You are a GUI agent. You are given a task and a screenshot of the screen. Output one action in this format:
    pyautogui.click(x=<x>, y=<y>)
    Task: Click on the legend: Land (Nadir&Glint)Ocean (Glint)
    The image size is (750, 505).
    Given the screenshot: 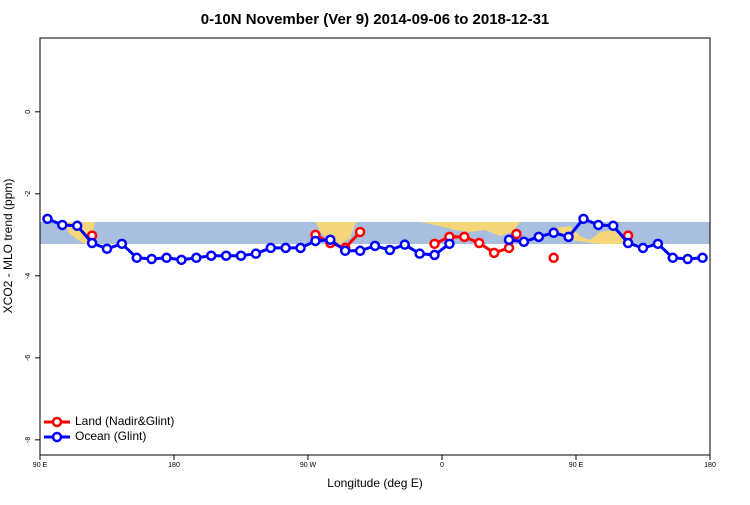 What is the action you would take?
    pyautogui.click(x=109, y=428)
    